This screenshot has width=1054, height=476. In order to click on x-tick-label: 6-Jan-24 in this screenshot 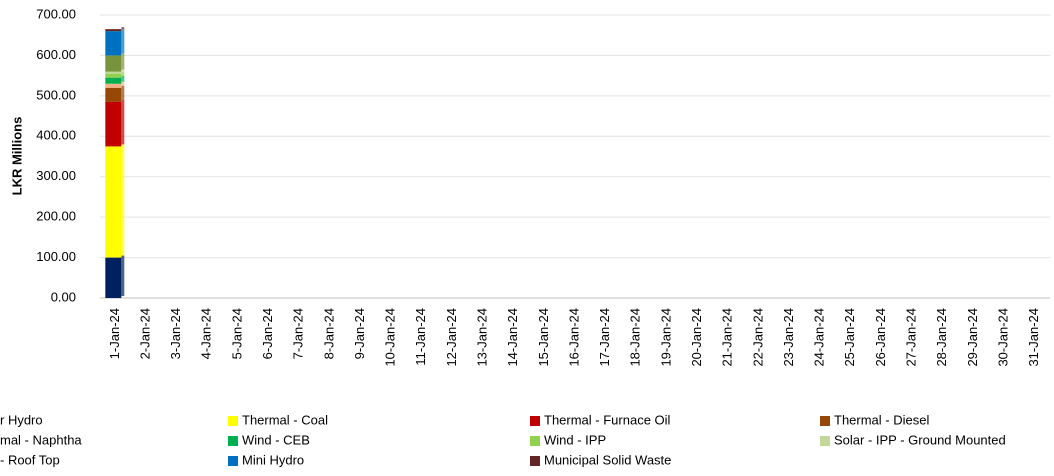, I will do `click(267, 333)`.